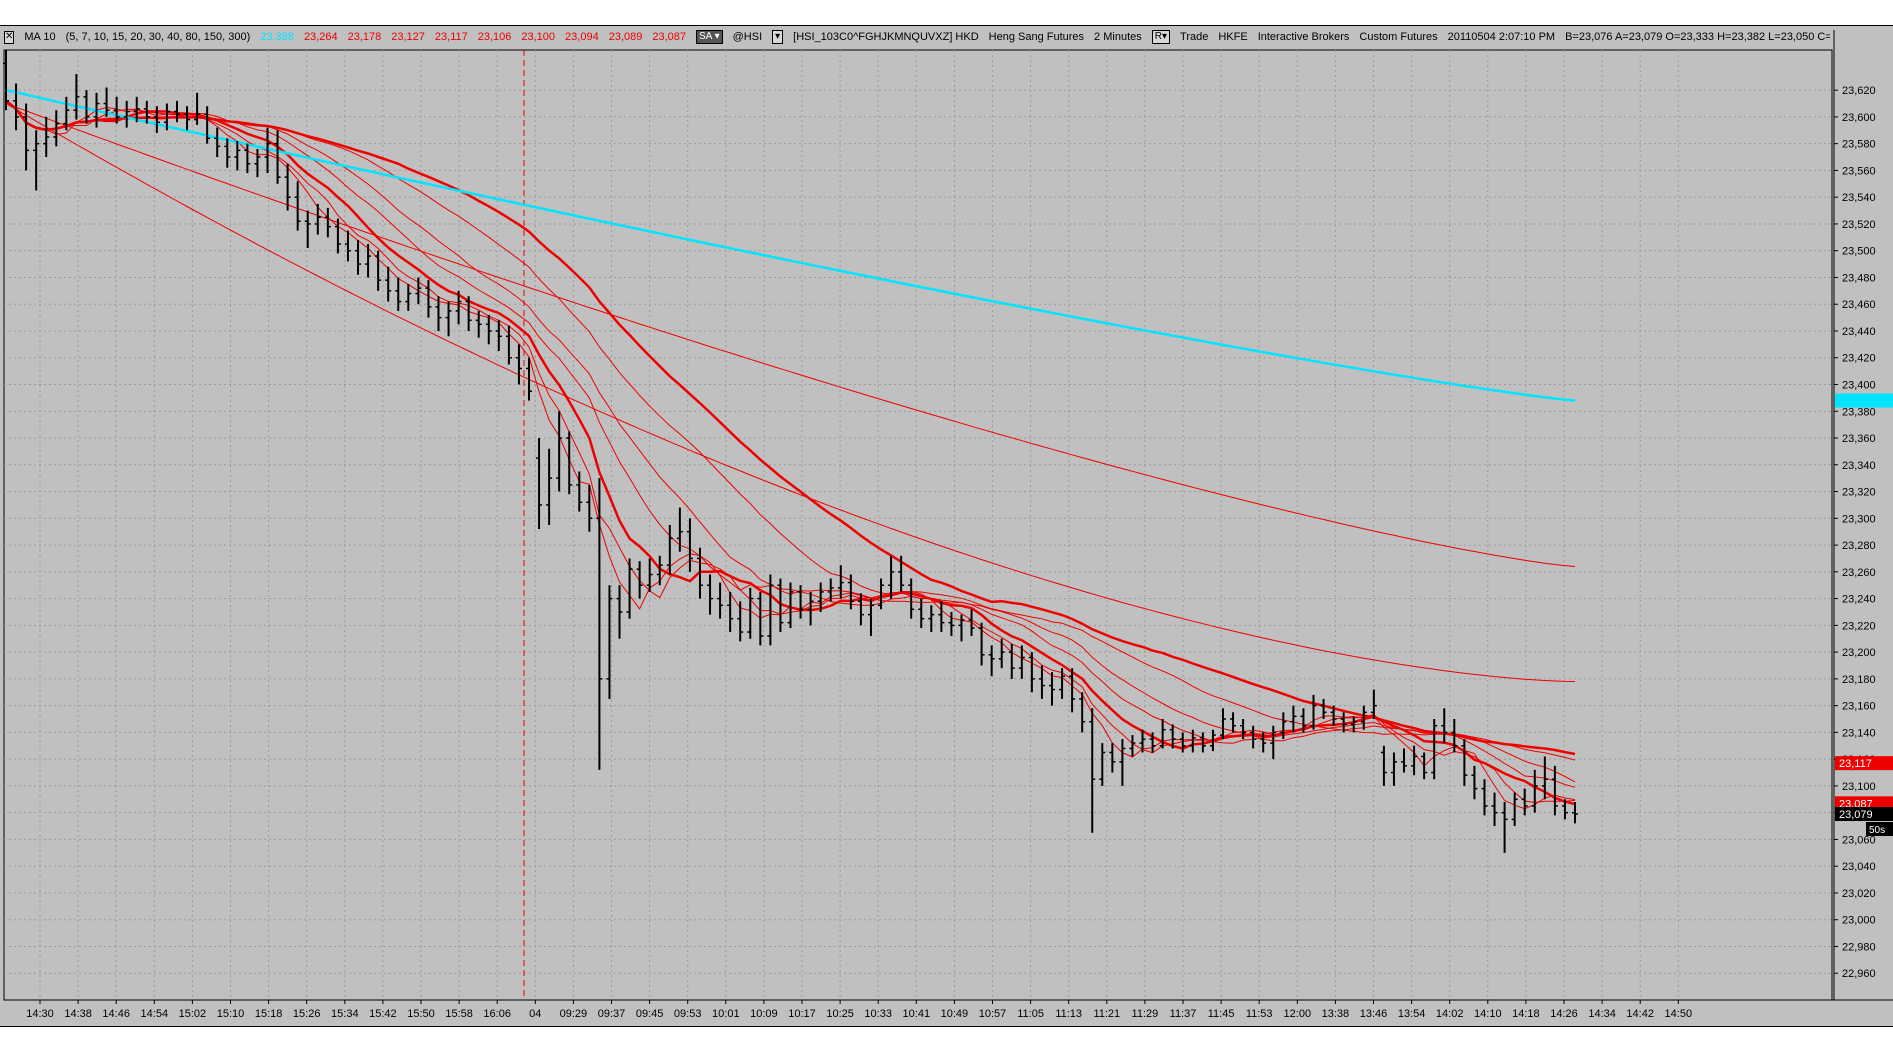  What do you see at coordinates (494, 37) in the screenshot?
I see `ma-value: 23,106` at bounding box center [494, 37].